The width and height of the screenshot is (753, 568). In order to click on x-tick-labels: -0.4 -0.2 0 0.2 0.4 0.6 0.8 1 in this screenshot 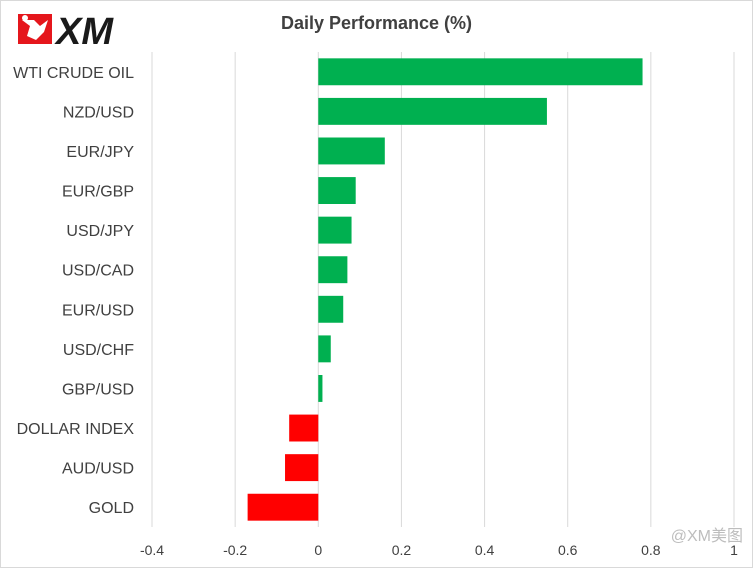, I will do `click(439, 550)`.